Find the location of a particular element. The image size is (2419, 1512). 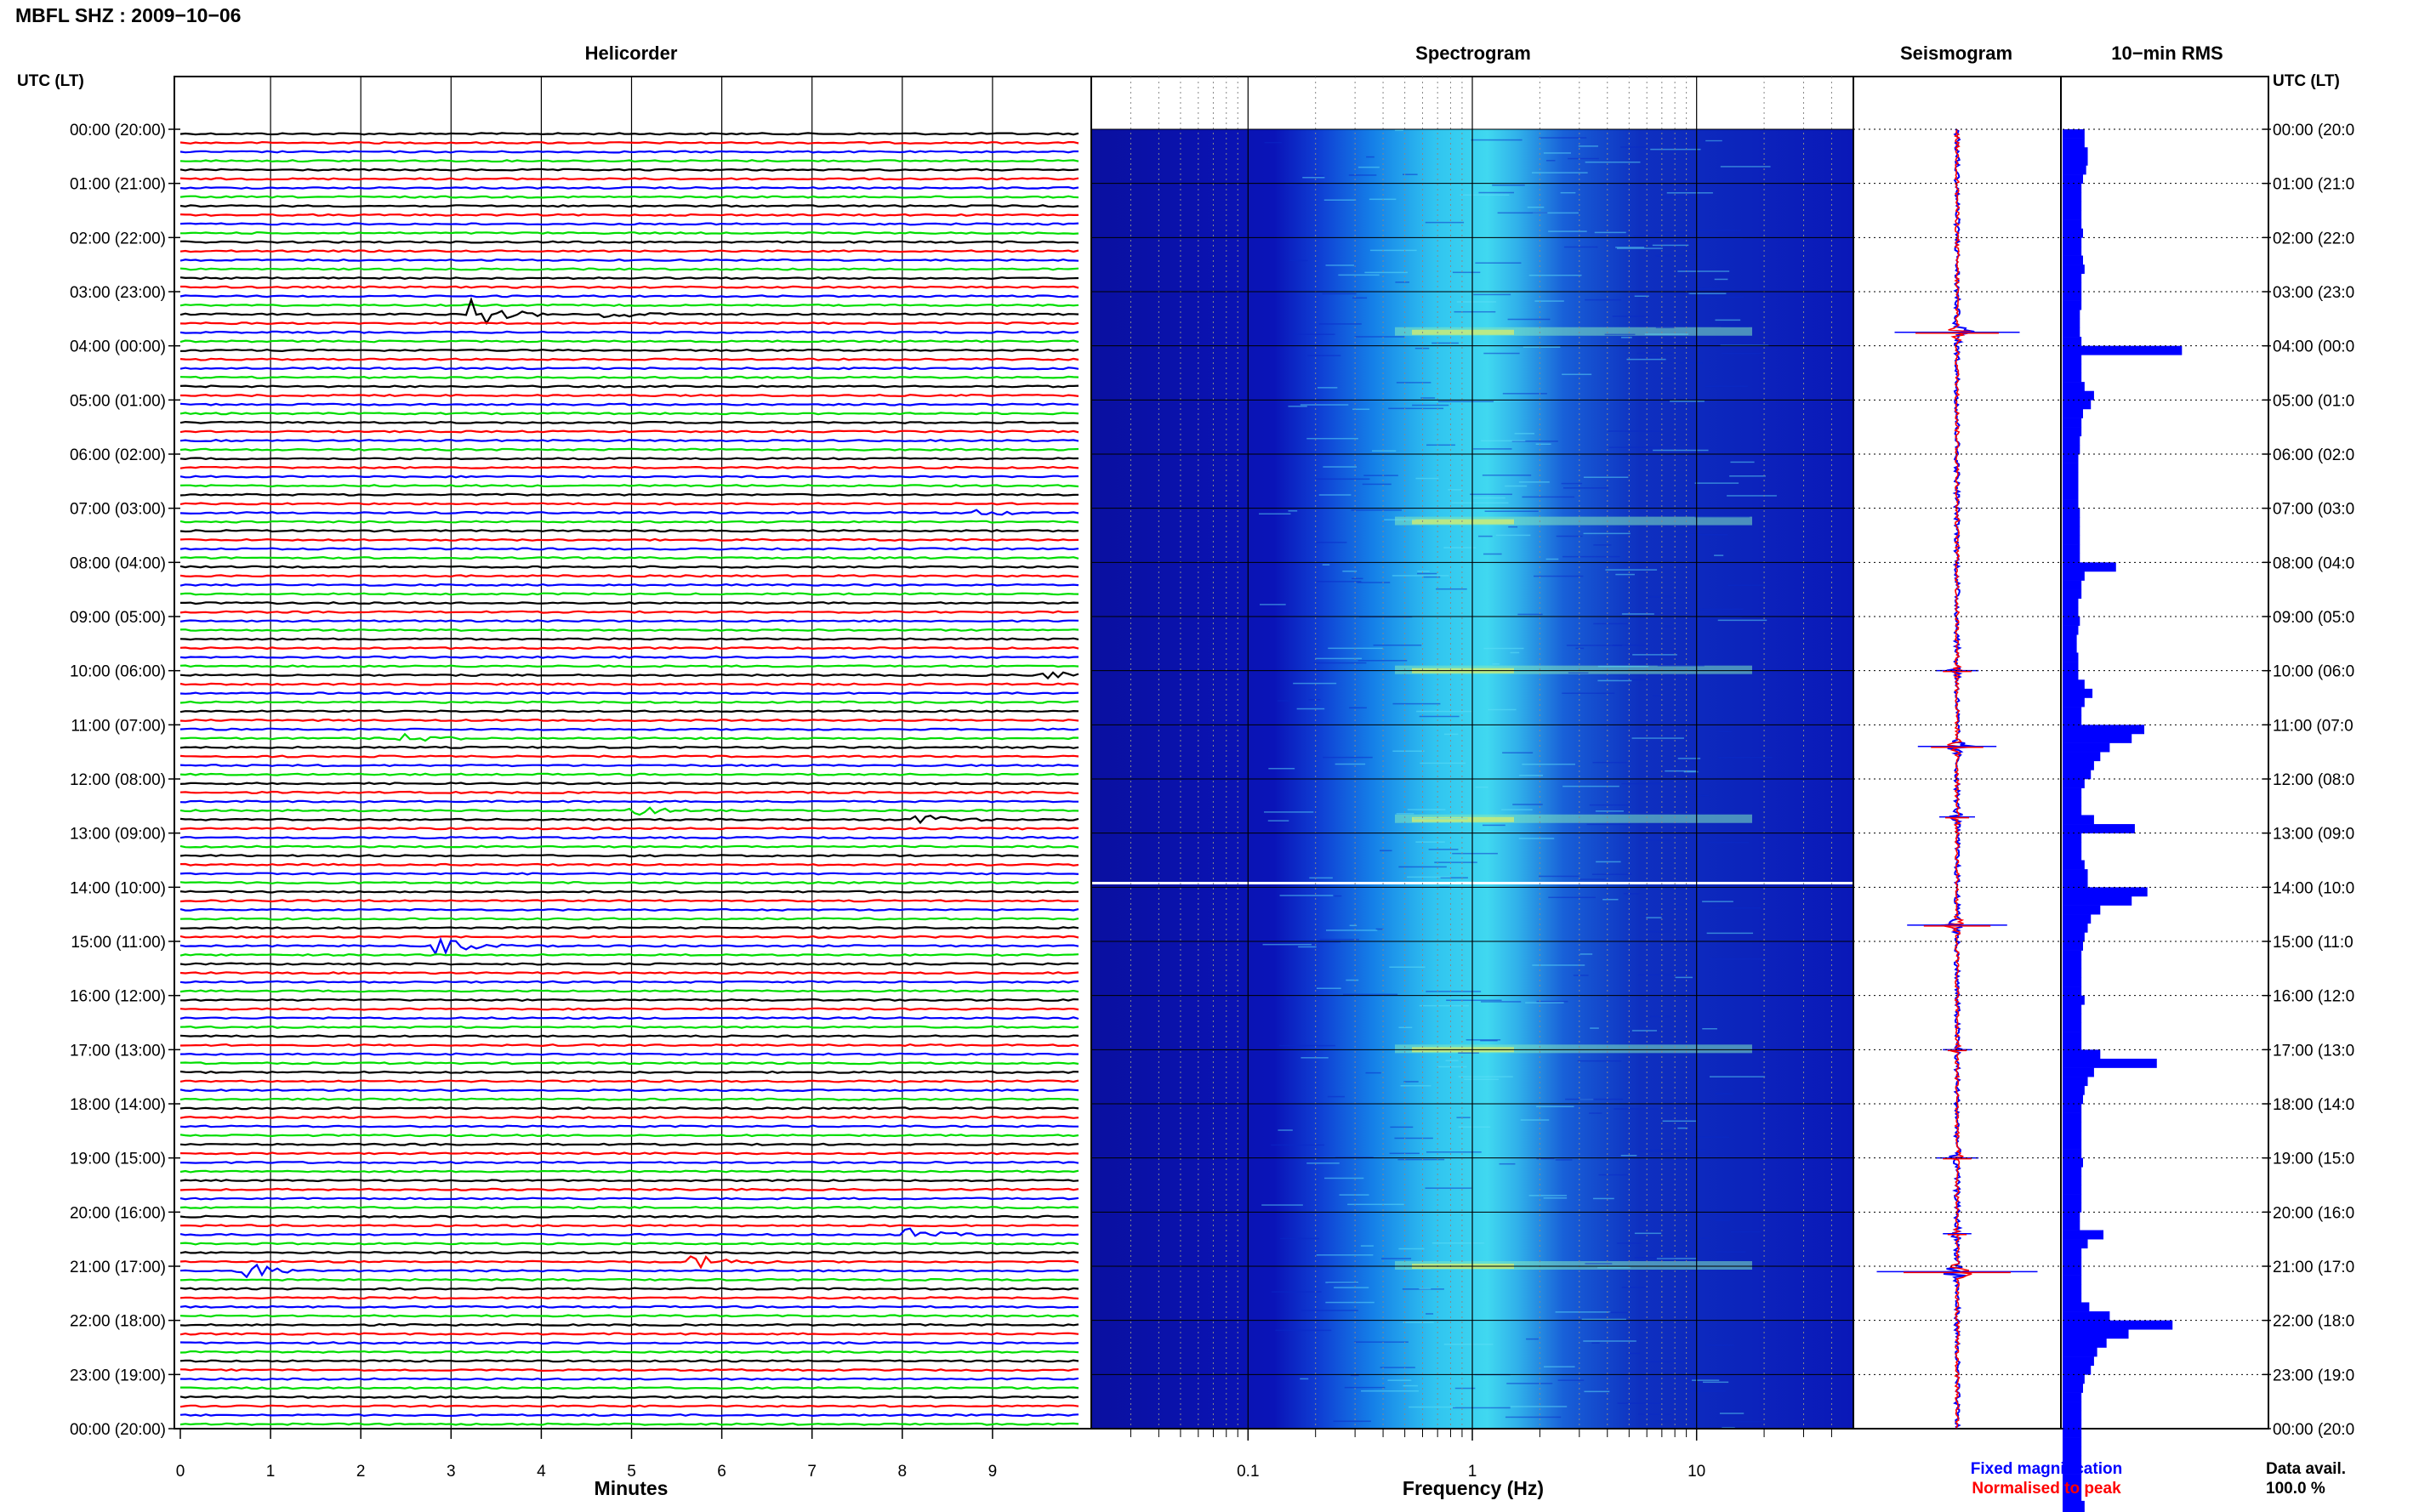

left-time-label: 20:00 (16:00) is located at coordinates (118, 1213).